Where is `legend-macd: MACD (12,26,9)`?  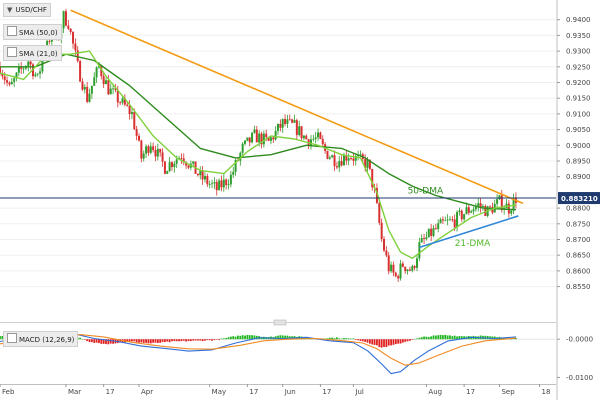
legend-macd: MACD (12,26,9) is located at coordinates (41, 339).